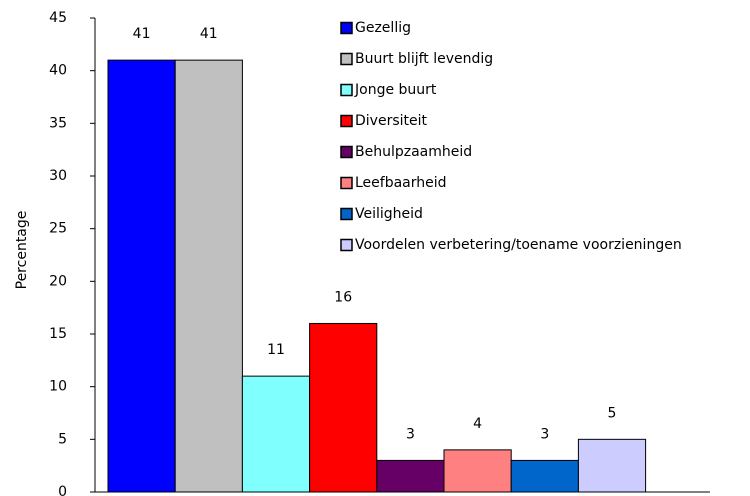 This screenshot has width=750, height=496. What do you see at coordinates (58, 281) in the screenshot?
I see `y-tick-label: 20` at bounding box center [58, 281].